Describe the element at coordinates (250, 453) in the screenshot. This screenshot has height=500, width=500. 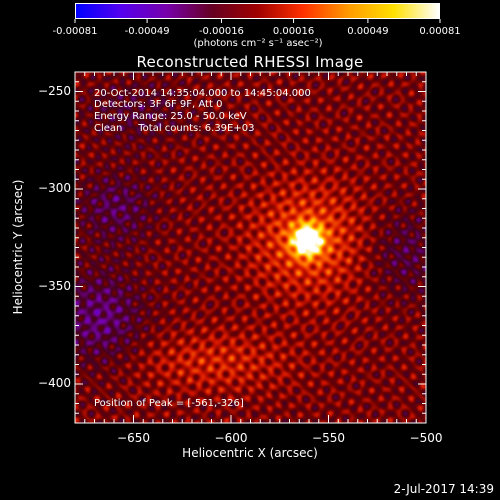
I see `x-axis-label: Heliocentric X (arcsec)` at that location.